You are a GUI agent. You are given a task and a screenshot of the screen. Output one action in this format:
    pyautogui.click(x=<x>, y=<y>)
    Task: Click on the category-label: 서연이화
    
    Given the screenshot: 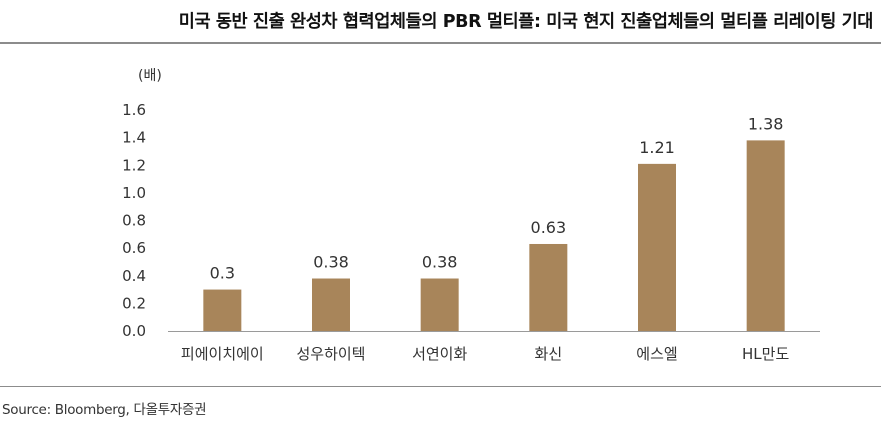 What is the action you would take?
    pyautogui.click(x=439, y=354)
    